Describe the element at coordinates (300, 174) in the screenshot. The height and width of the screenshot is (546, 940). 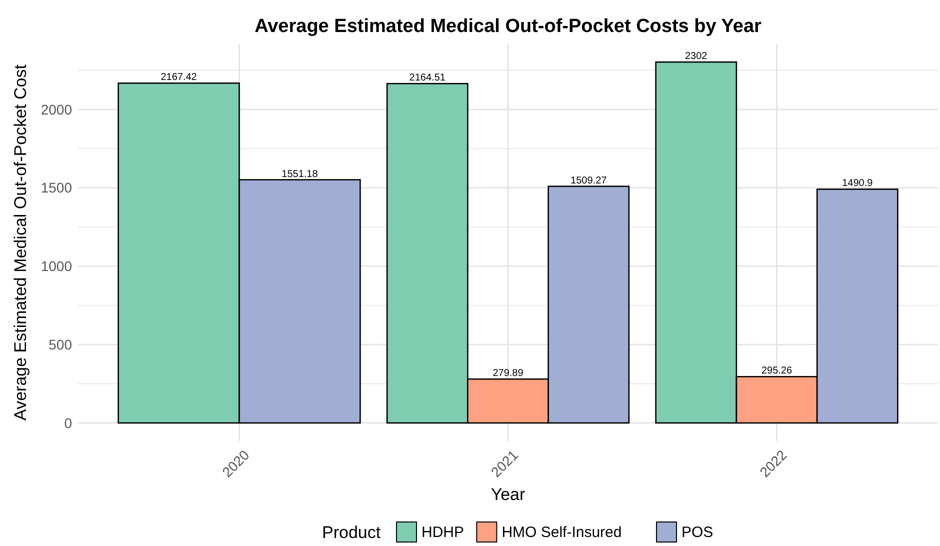
I see `data-label: 1551.18` at that location.